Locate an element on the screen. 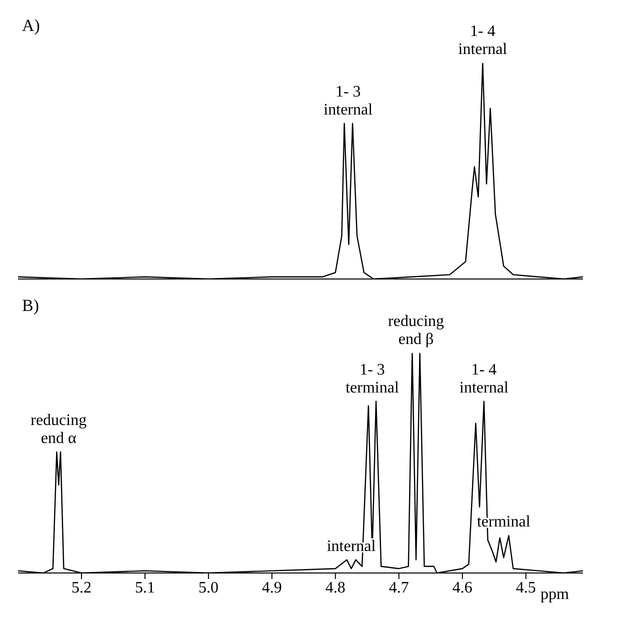 Image resolution: width=621 pixels, height=624 pixels. x-tick-label: 5.0 is located at coordinates (208, 587).